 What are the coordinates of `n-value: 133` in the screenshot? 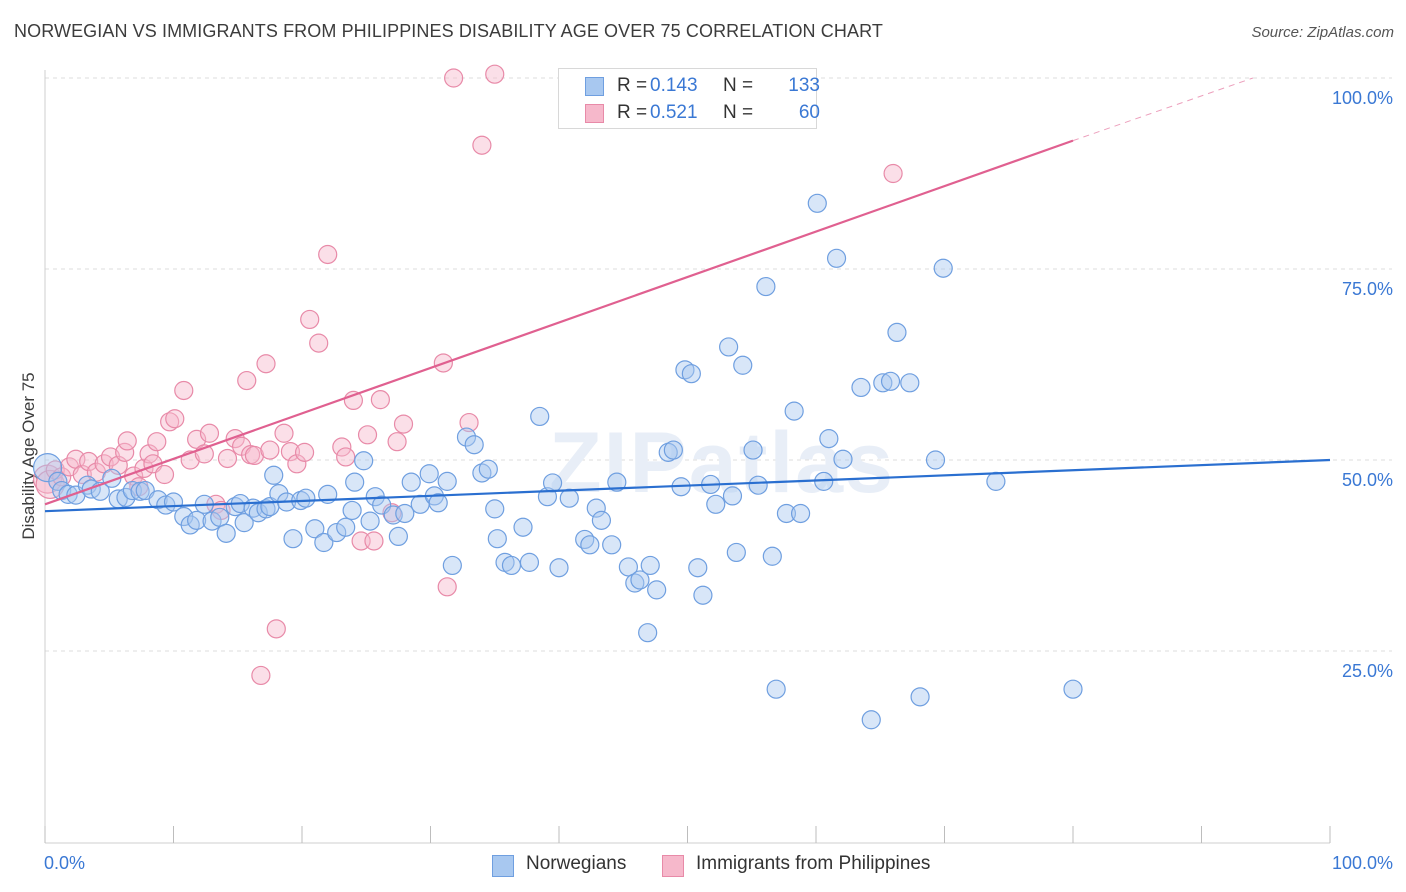 It's located at (804, 85).